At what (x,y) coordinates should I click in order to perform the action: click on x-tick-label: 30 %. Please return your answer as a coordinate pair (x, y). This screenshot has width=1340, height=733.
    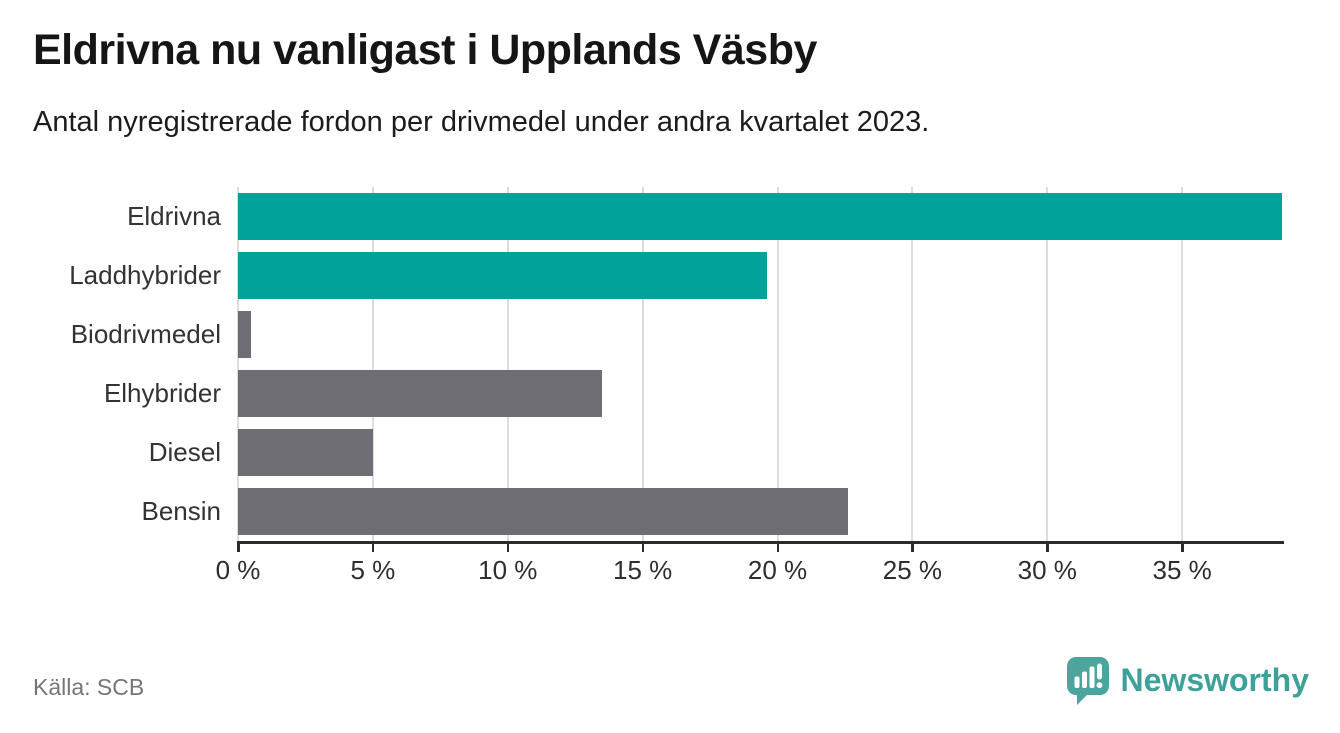
    Looking at the image, I should click on (1047, 570).